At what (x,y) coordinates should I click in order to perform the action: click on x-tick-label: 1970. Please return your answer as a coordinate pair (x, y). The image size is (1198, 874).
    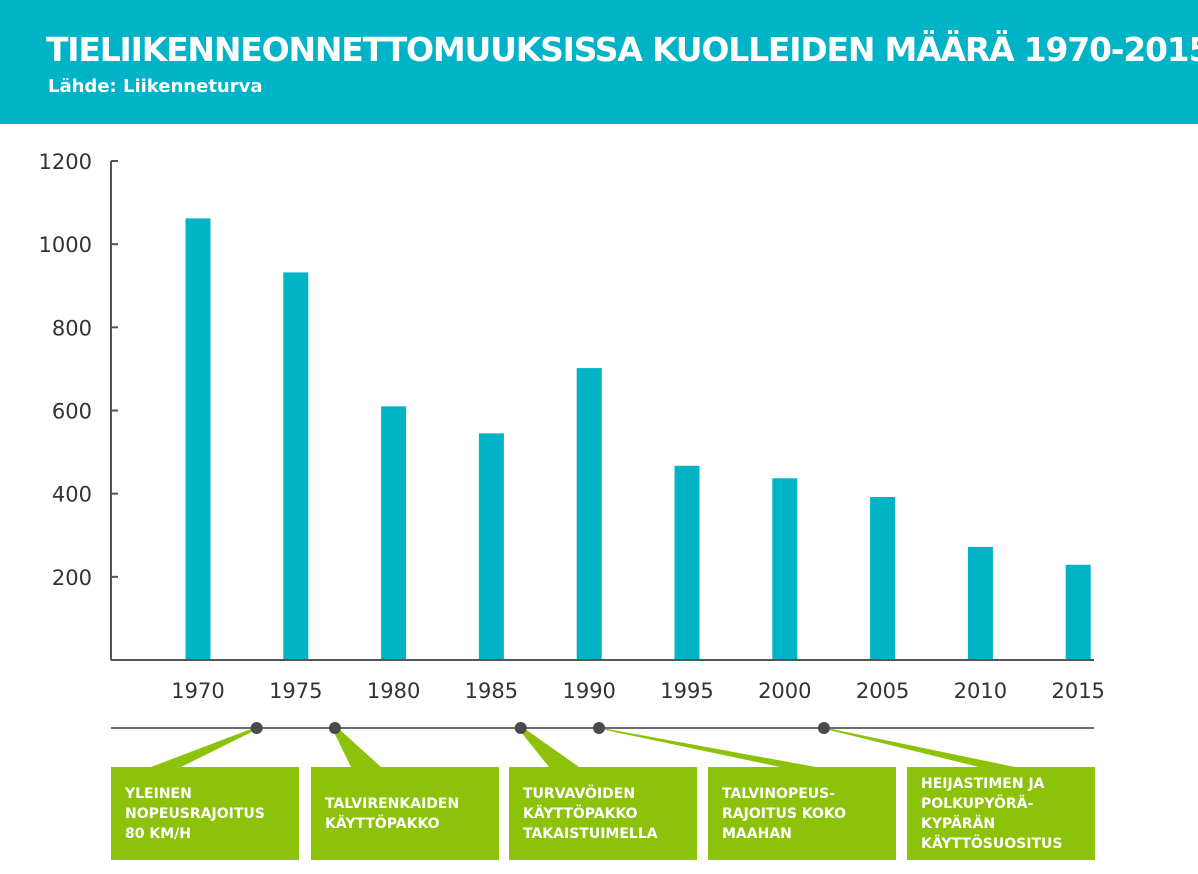
    Looking at the image, I should click on (197, 691).